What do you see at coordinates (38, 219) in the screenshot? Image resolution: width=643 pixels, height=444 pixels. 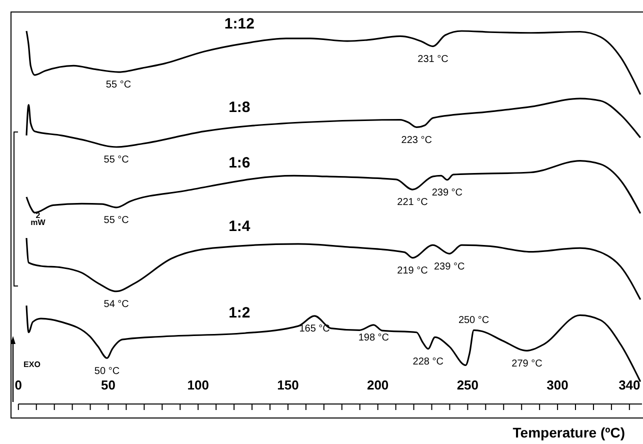 I see `annotation: 2 mW` at bounding box center [38, 219].